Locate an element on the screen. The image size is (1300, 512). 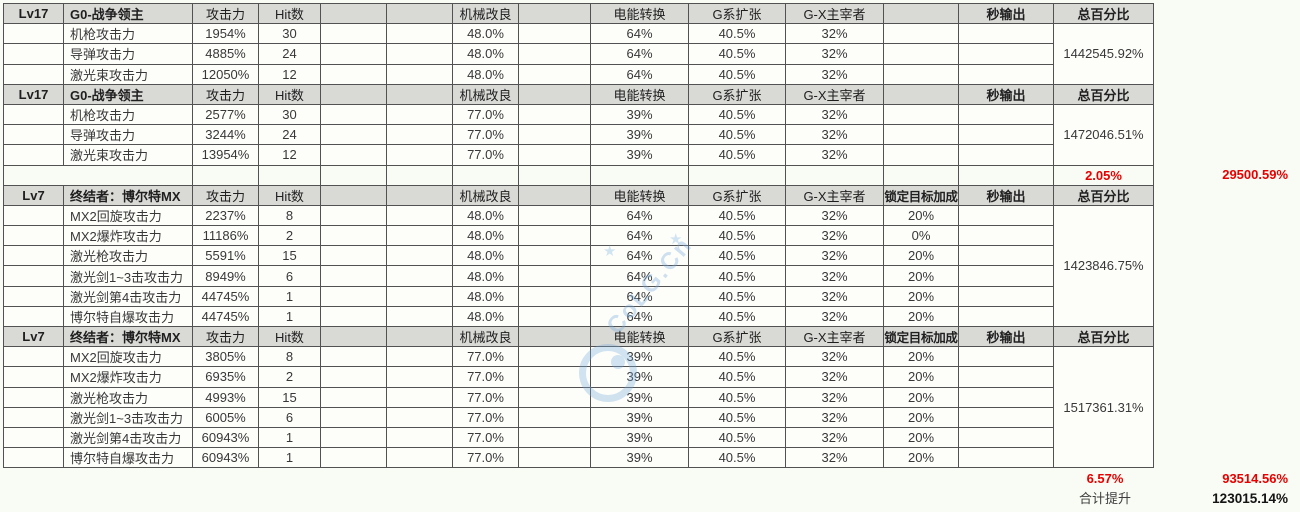
attack-value-cell: 8949% is located at coordinates (225, 276).